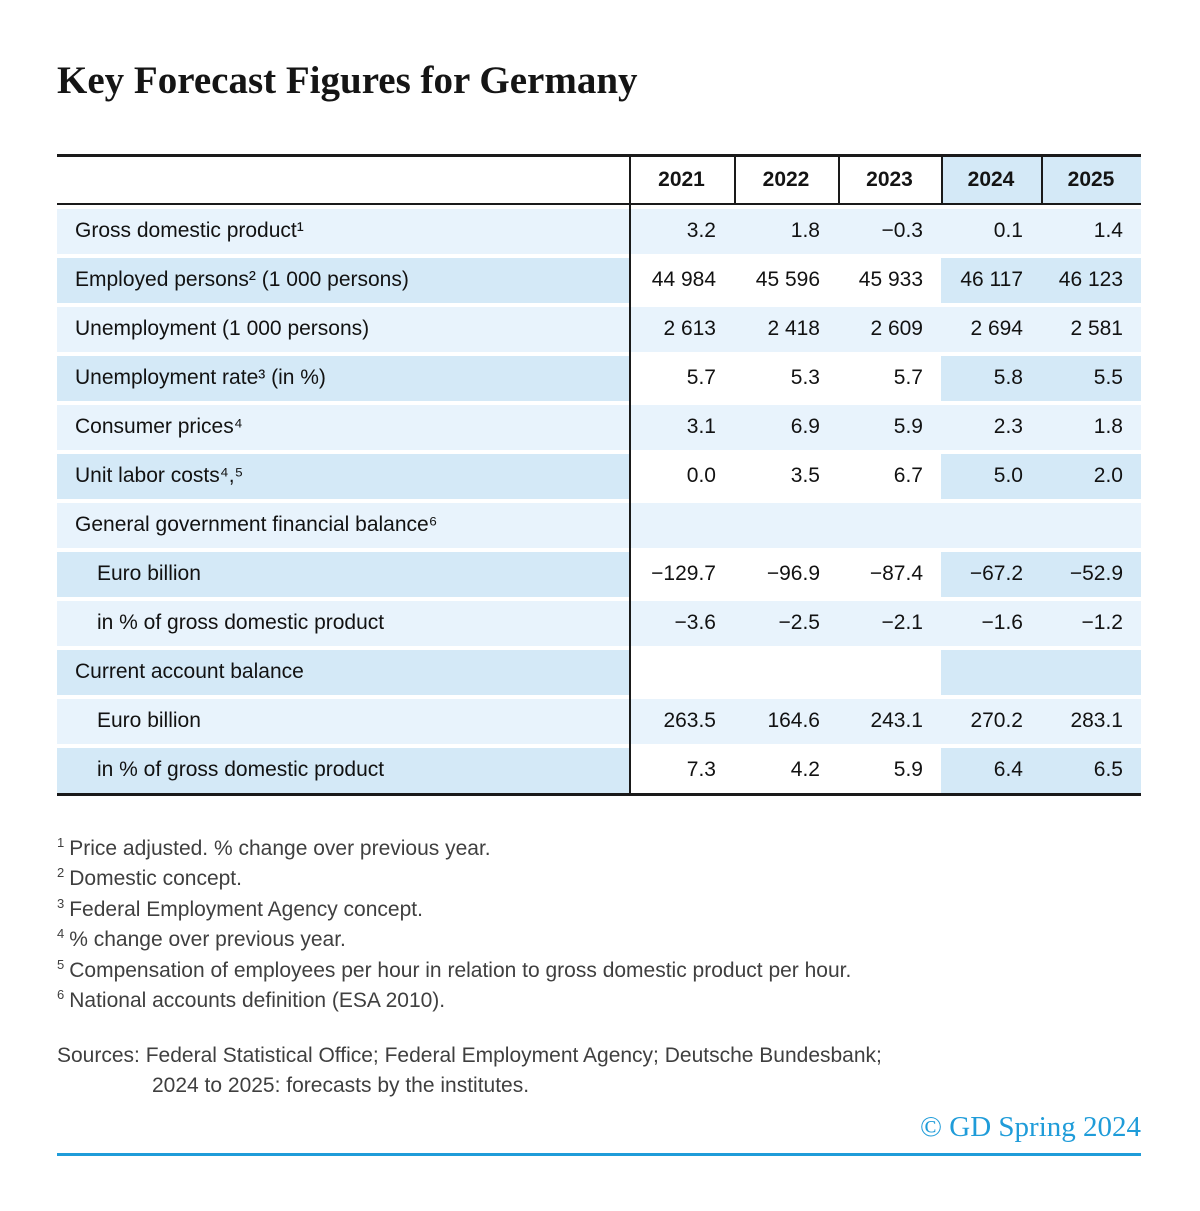 The width and height of the screenshot is (1200, 1211). I want to click on value-cell-2024, so click(991, 525).